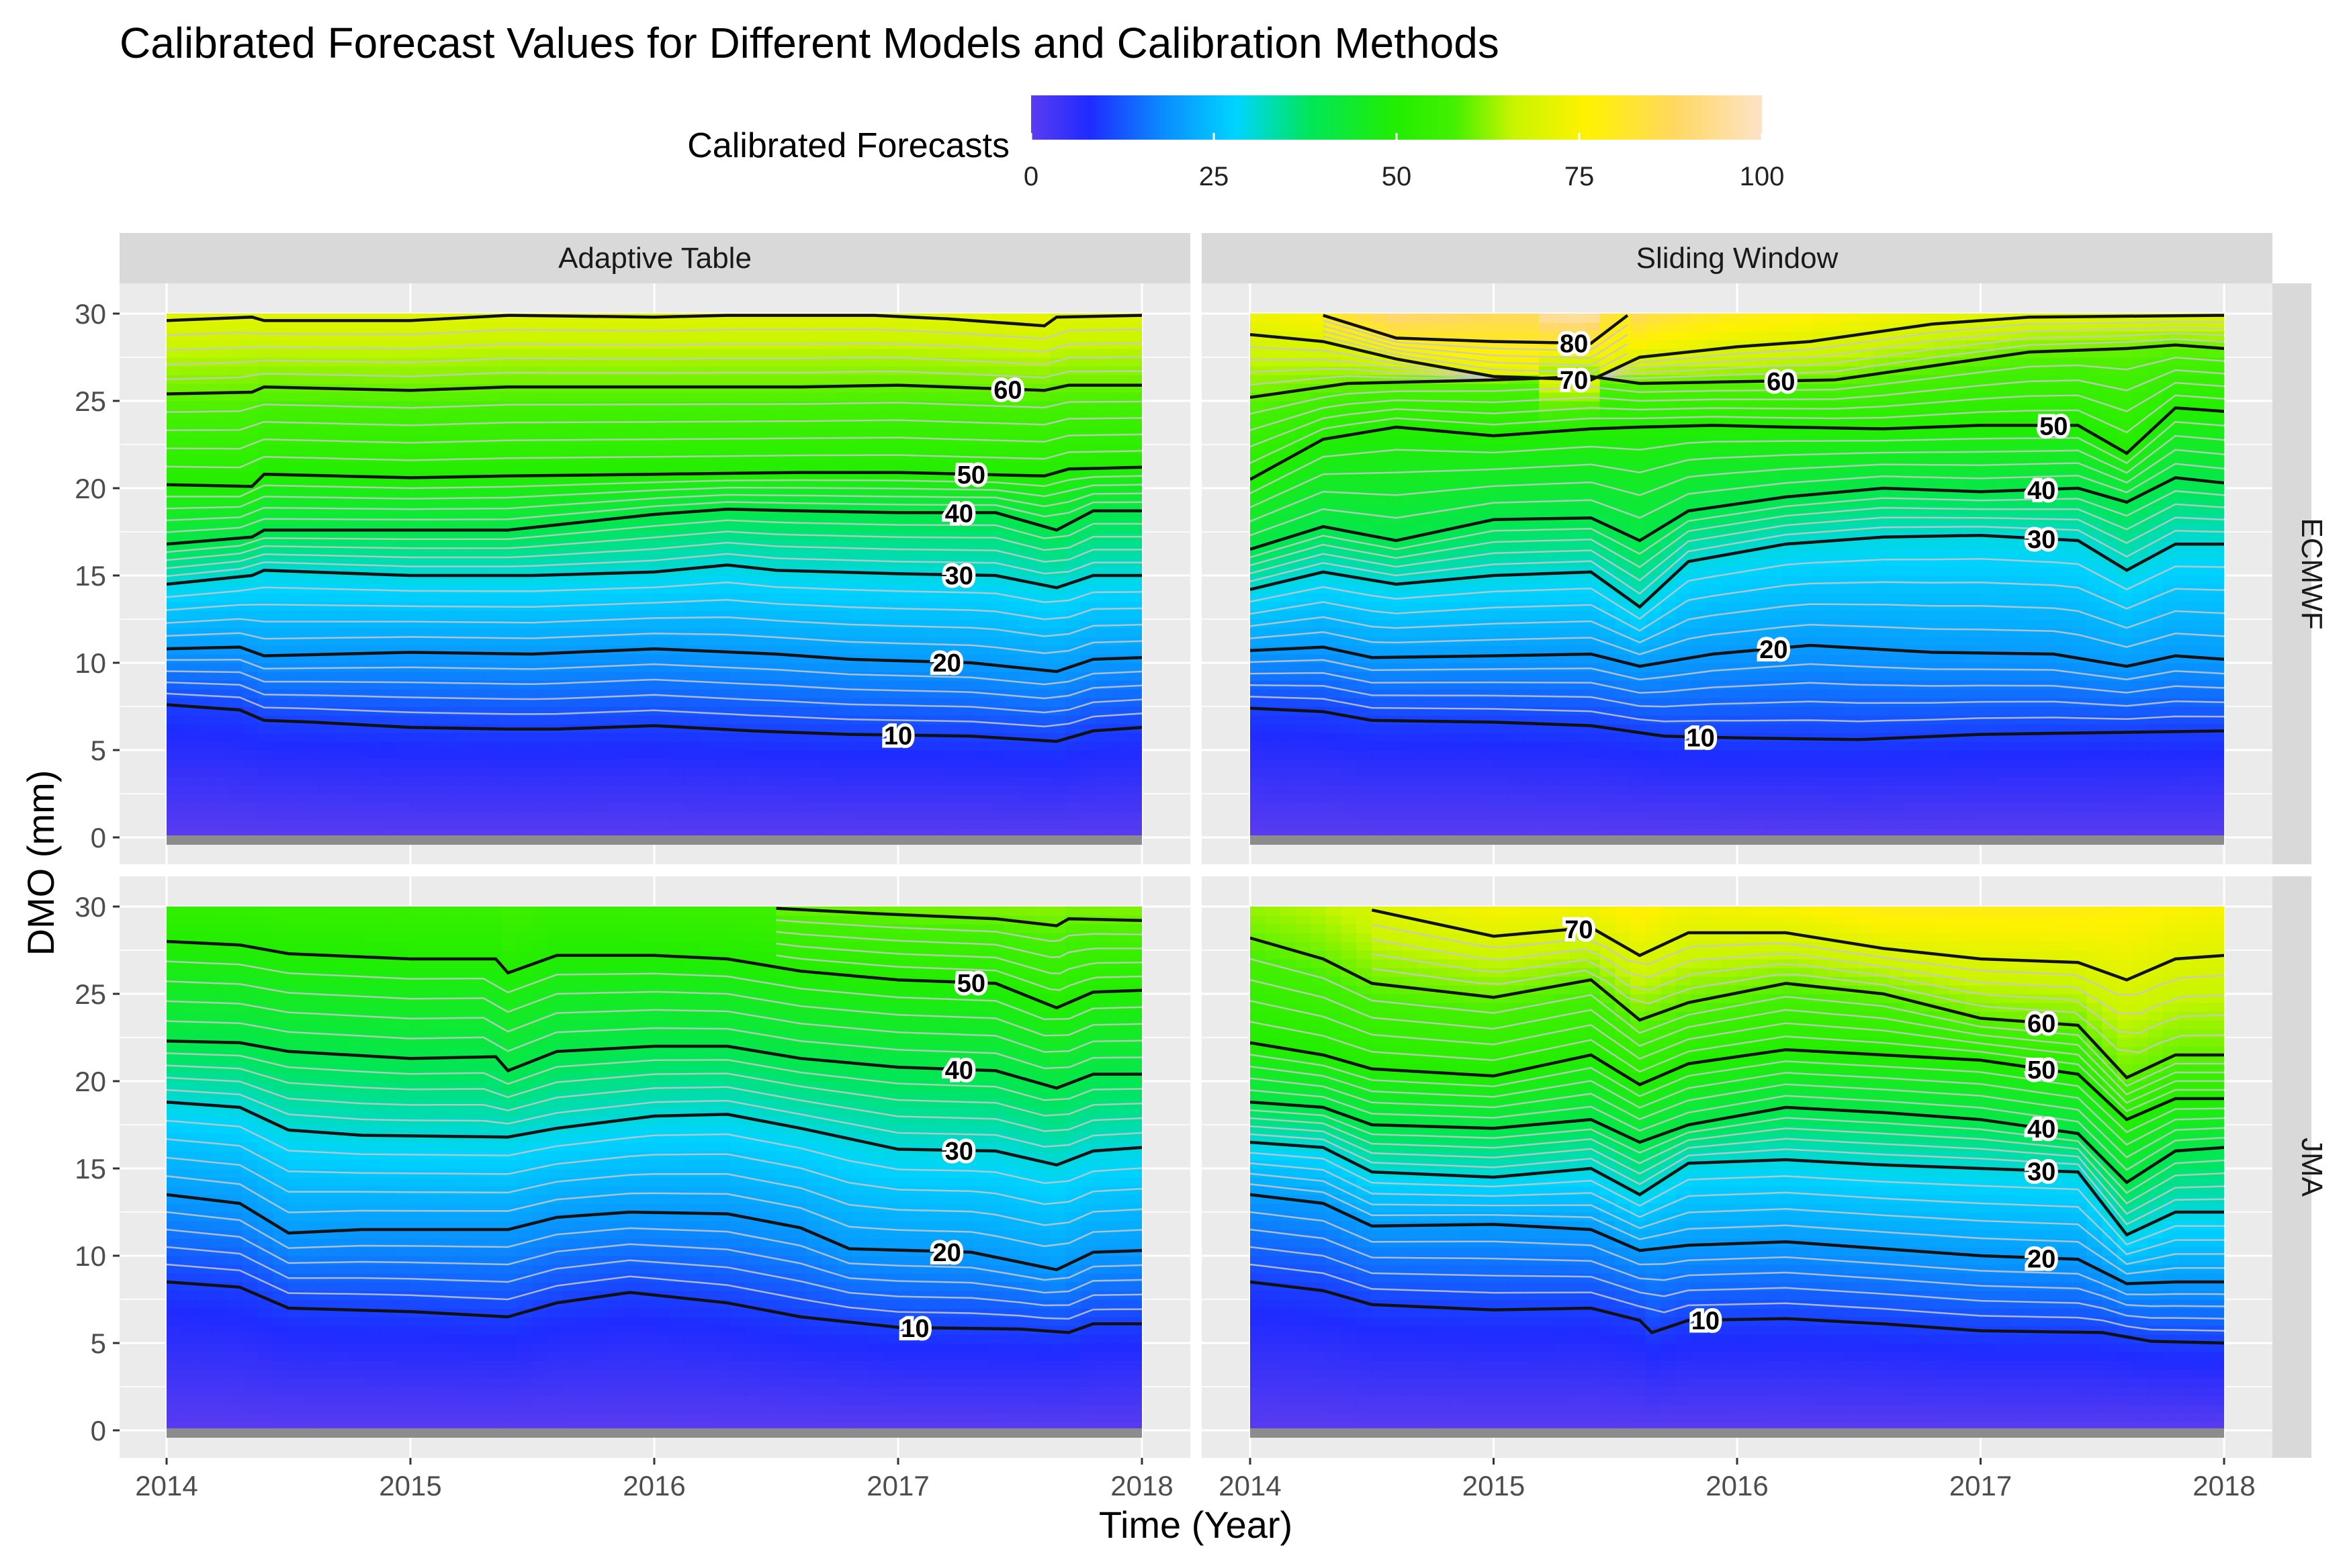 The image size is (2345, 1568). I want to click on x-axis-label: Time (Year), so click(1195, 1525).